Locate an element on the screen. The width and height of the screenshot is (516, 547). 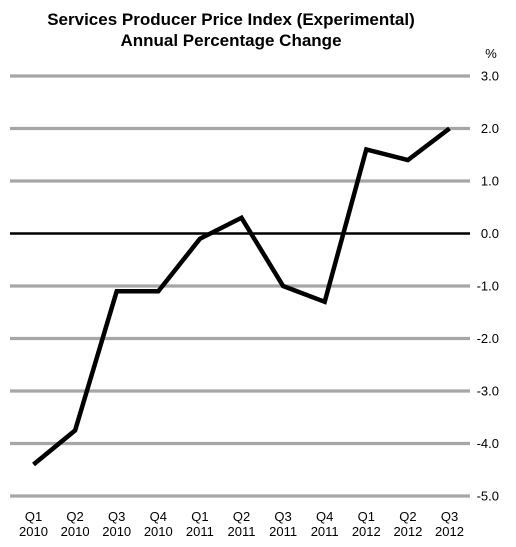
y-tick-label: -2.0 is located at coordinates (488, 338).